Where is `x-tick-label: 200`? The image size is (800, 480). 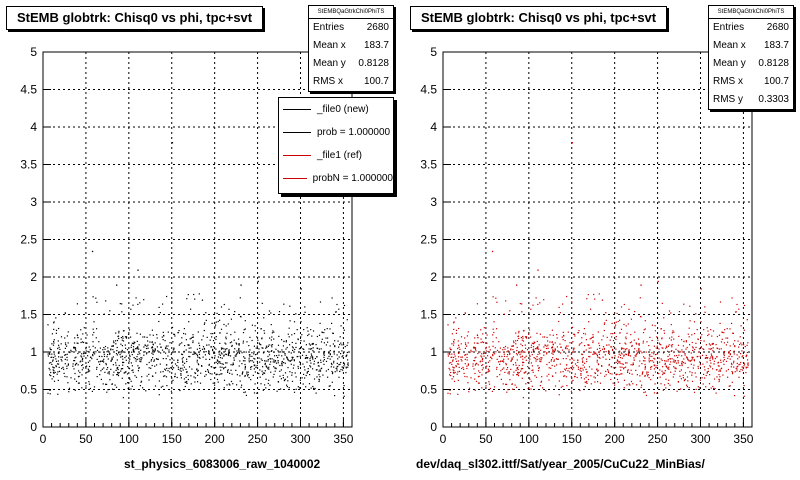
x-tick-label: 200 is located at coordinates (615, 439).